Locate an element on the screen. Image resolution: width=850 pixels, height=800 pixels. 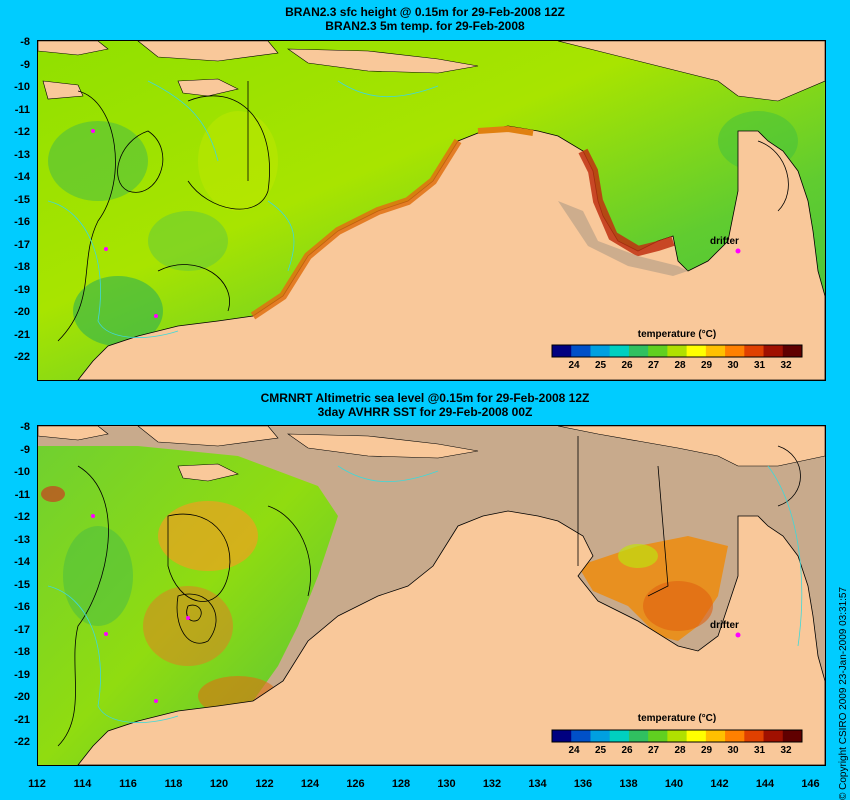
latitude-tick-label: -15 is located at coordinates (22, 584).